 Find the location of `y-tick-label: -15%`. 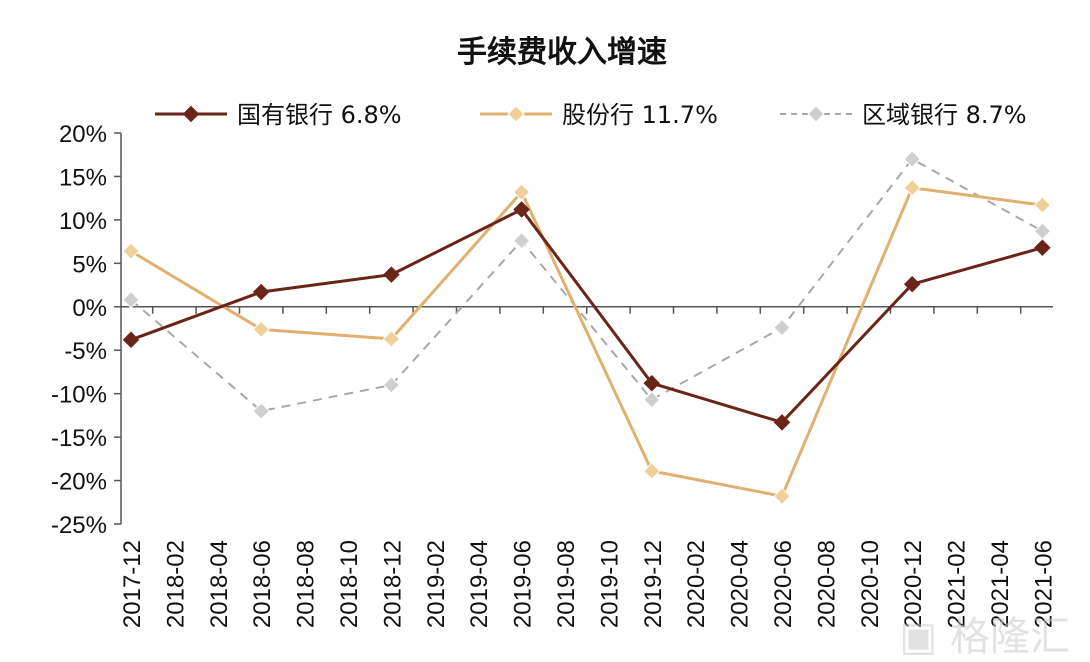

y-tick-label: -15% is located at coordinates (79, 438).